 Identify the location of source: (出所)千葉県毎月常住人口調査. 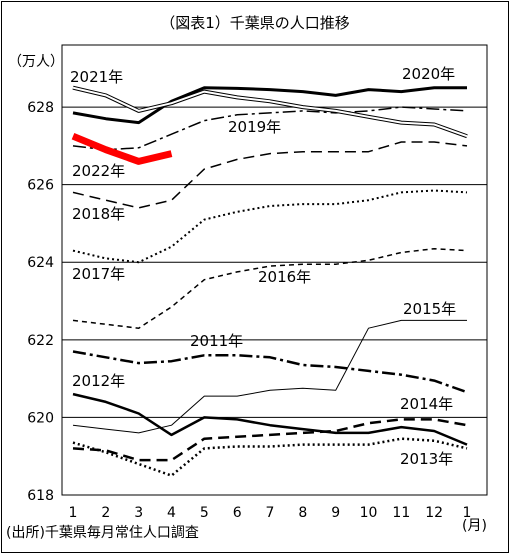
(102, 533).